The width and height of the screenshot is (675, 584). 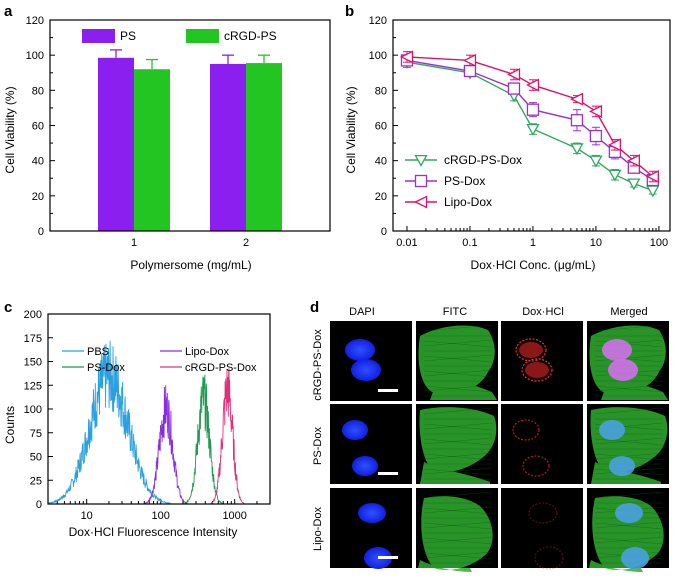 What do you see at coordinates (371, 528) in the screenshot?
I see `micrograph-lipo-dox-dapi` at bounding box center [371, 528].